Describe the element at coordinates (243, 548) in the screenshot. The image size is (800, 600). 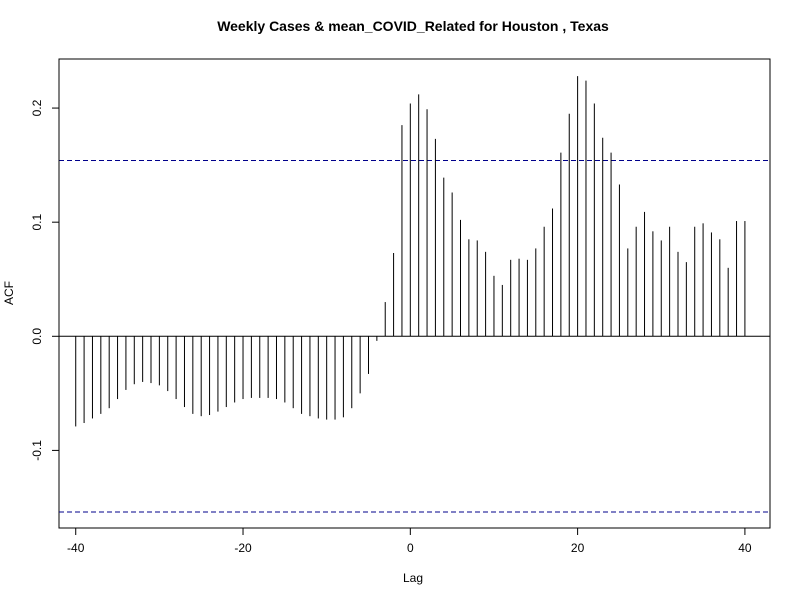
I see `x-tick-label: -20` at that location.